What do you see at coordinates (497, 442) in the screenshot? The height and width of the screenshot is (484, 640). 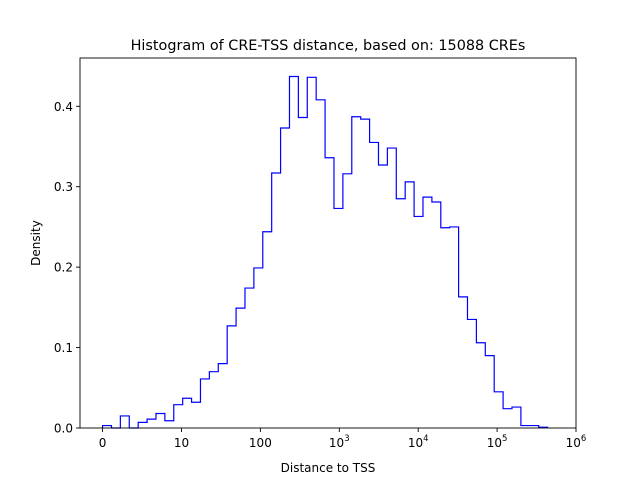 I see `x-tick-label: 10⁵` at bounding box center [497, 442].